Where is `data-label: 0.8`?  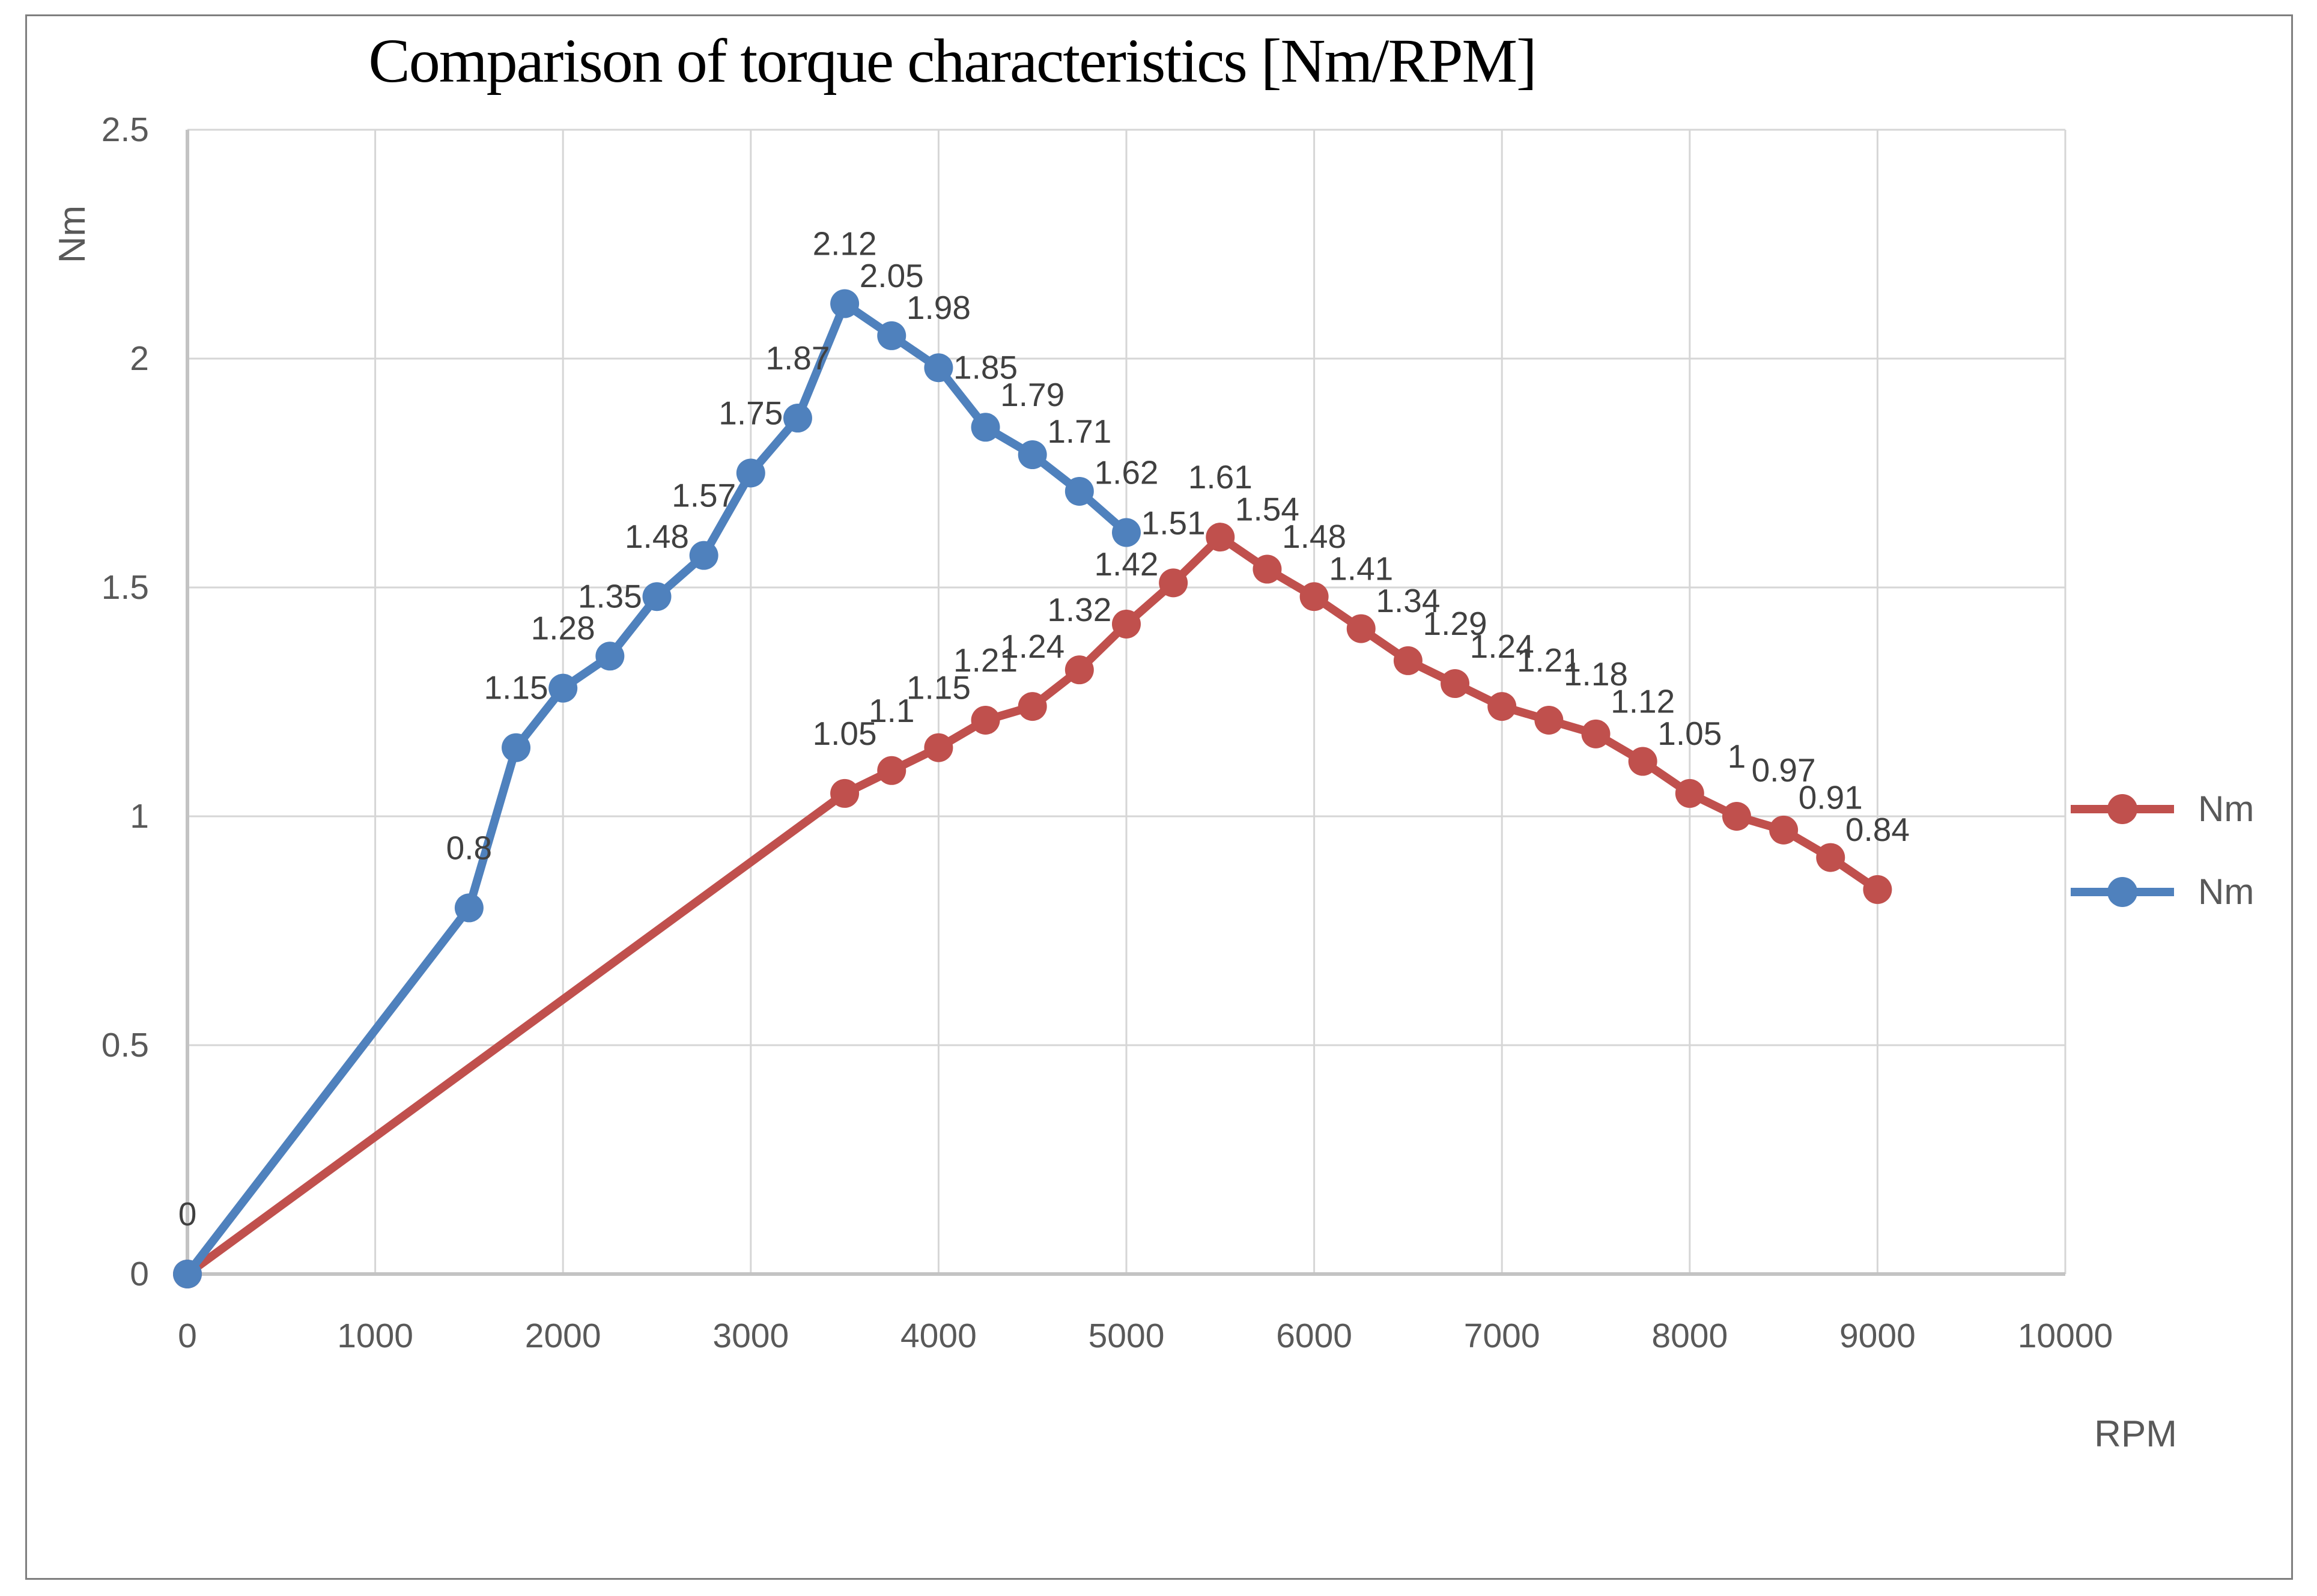 data-label: 0.8 is located at coordinates (469, 847).